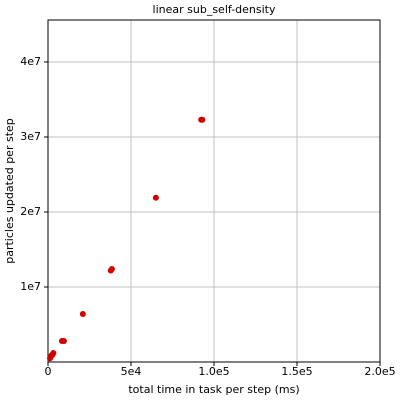 This screenshot has width=400, height=400. What do you see at coordinates (30, 61) in the screenshot?
I see `y-tick-label: 4e7` at bounding box center [30, 61].